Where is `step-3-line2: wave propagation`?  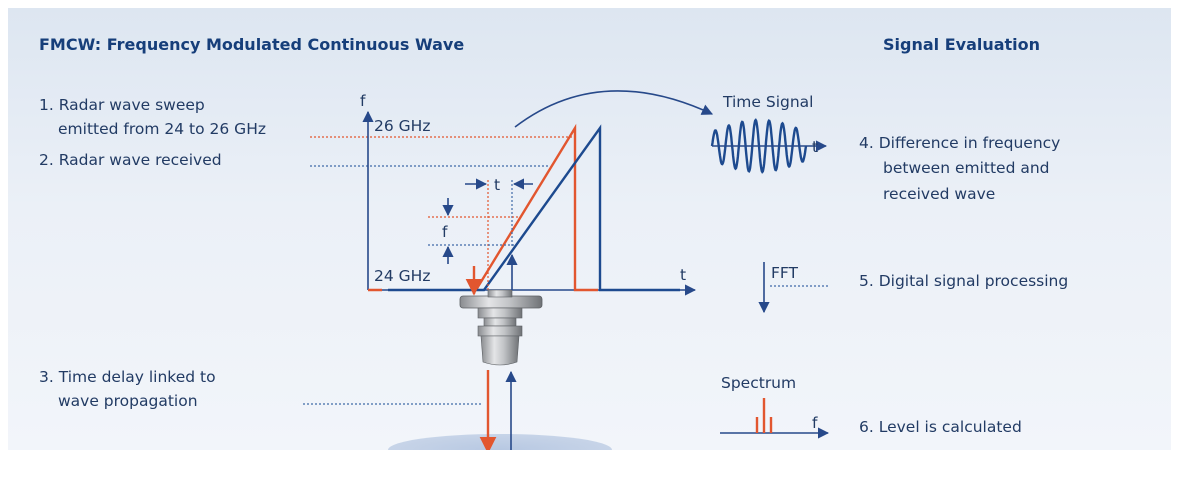
step-3-line2: wave propagation is located at coordinates (128, 401).